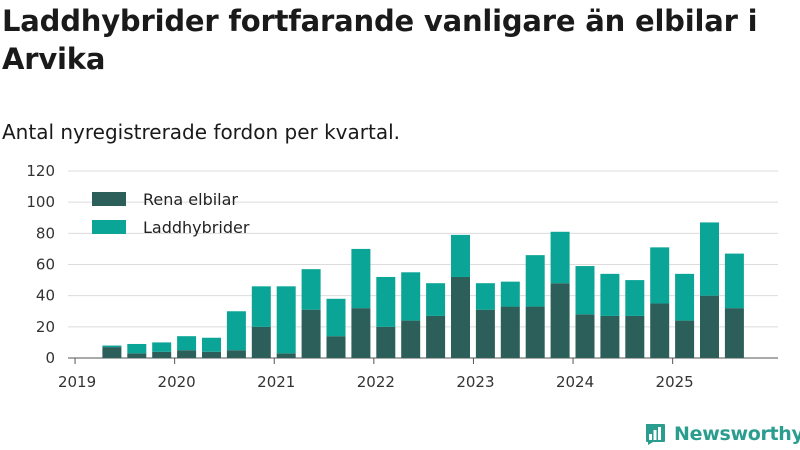 This screenshot has width=800, height=450. I want to click on x-axis: 2019 2020 2021 2022 2023 2024 2025, so click(376, 374).